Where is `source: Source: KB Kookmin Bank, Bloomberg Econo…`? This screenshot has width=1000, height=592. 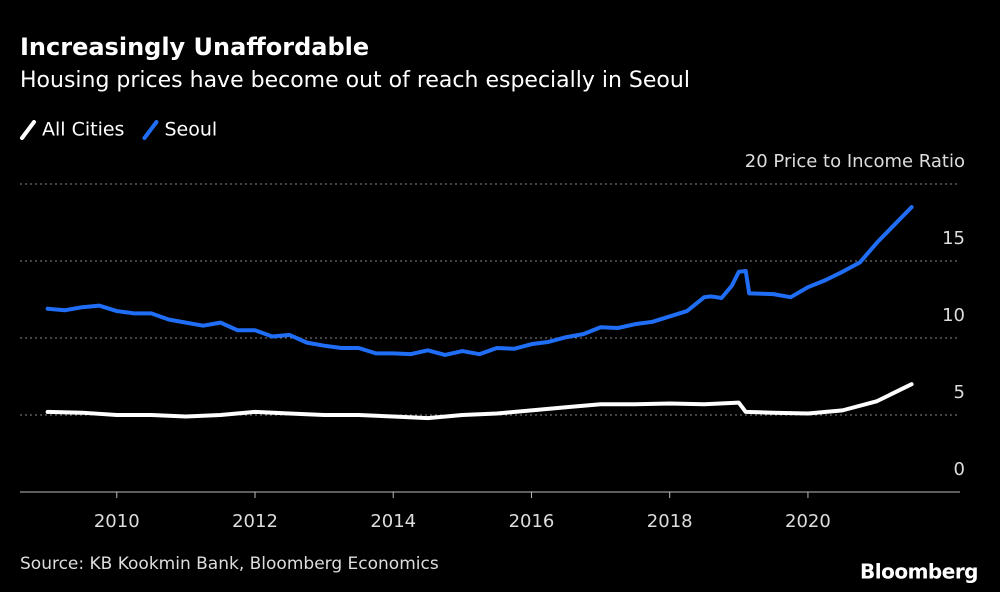
source: Source: KB Kookmin Bank, Bloomberg Econo… is located at coordinates (229, 564).